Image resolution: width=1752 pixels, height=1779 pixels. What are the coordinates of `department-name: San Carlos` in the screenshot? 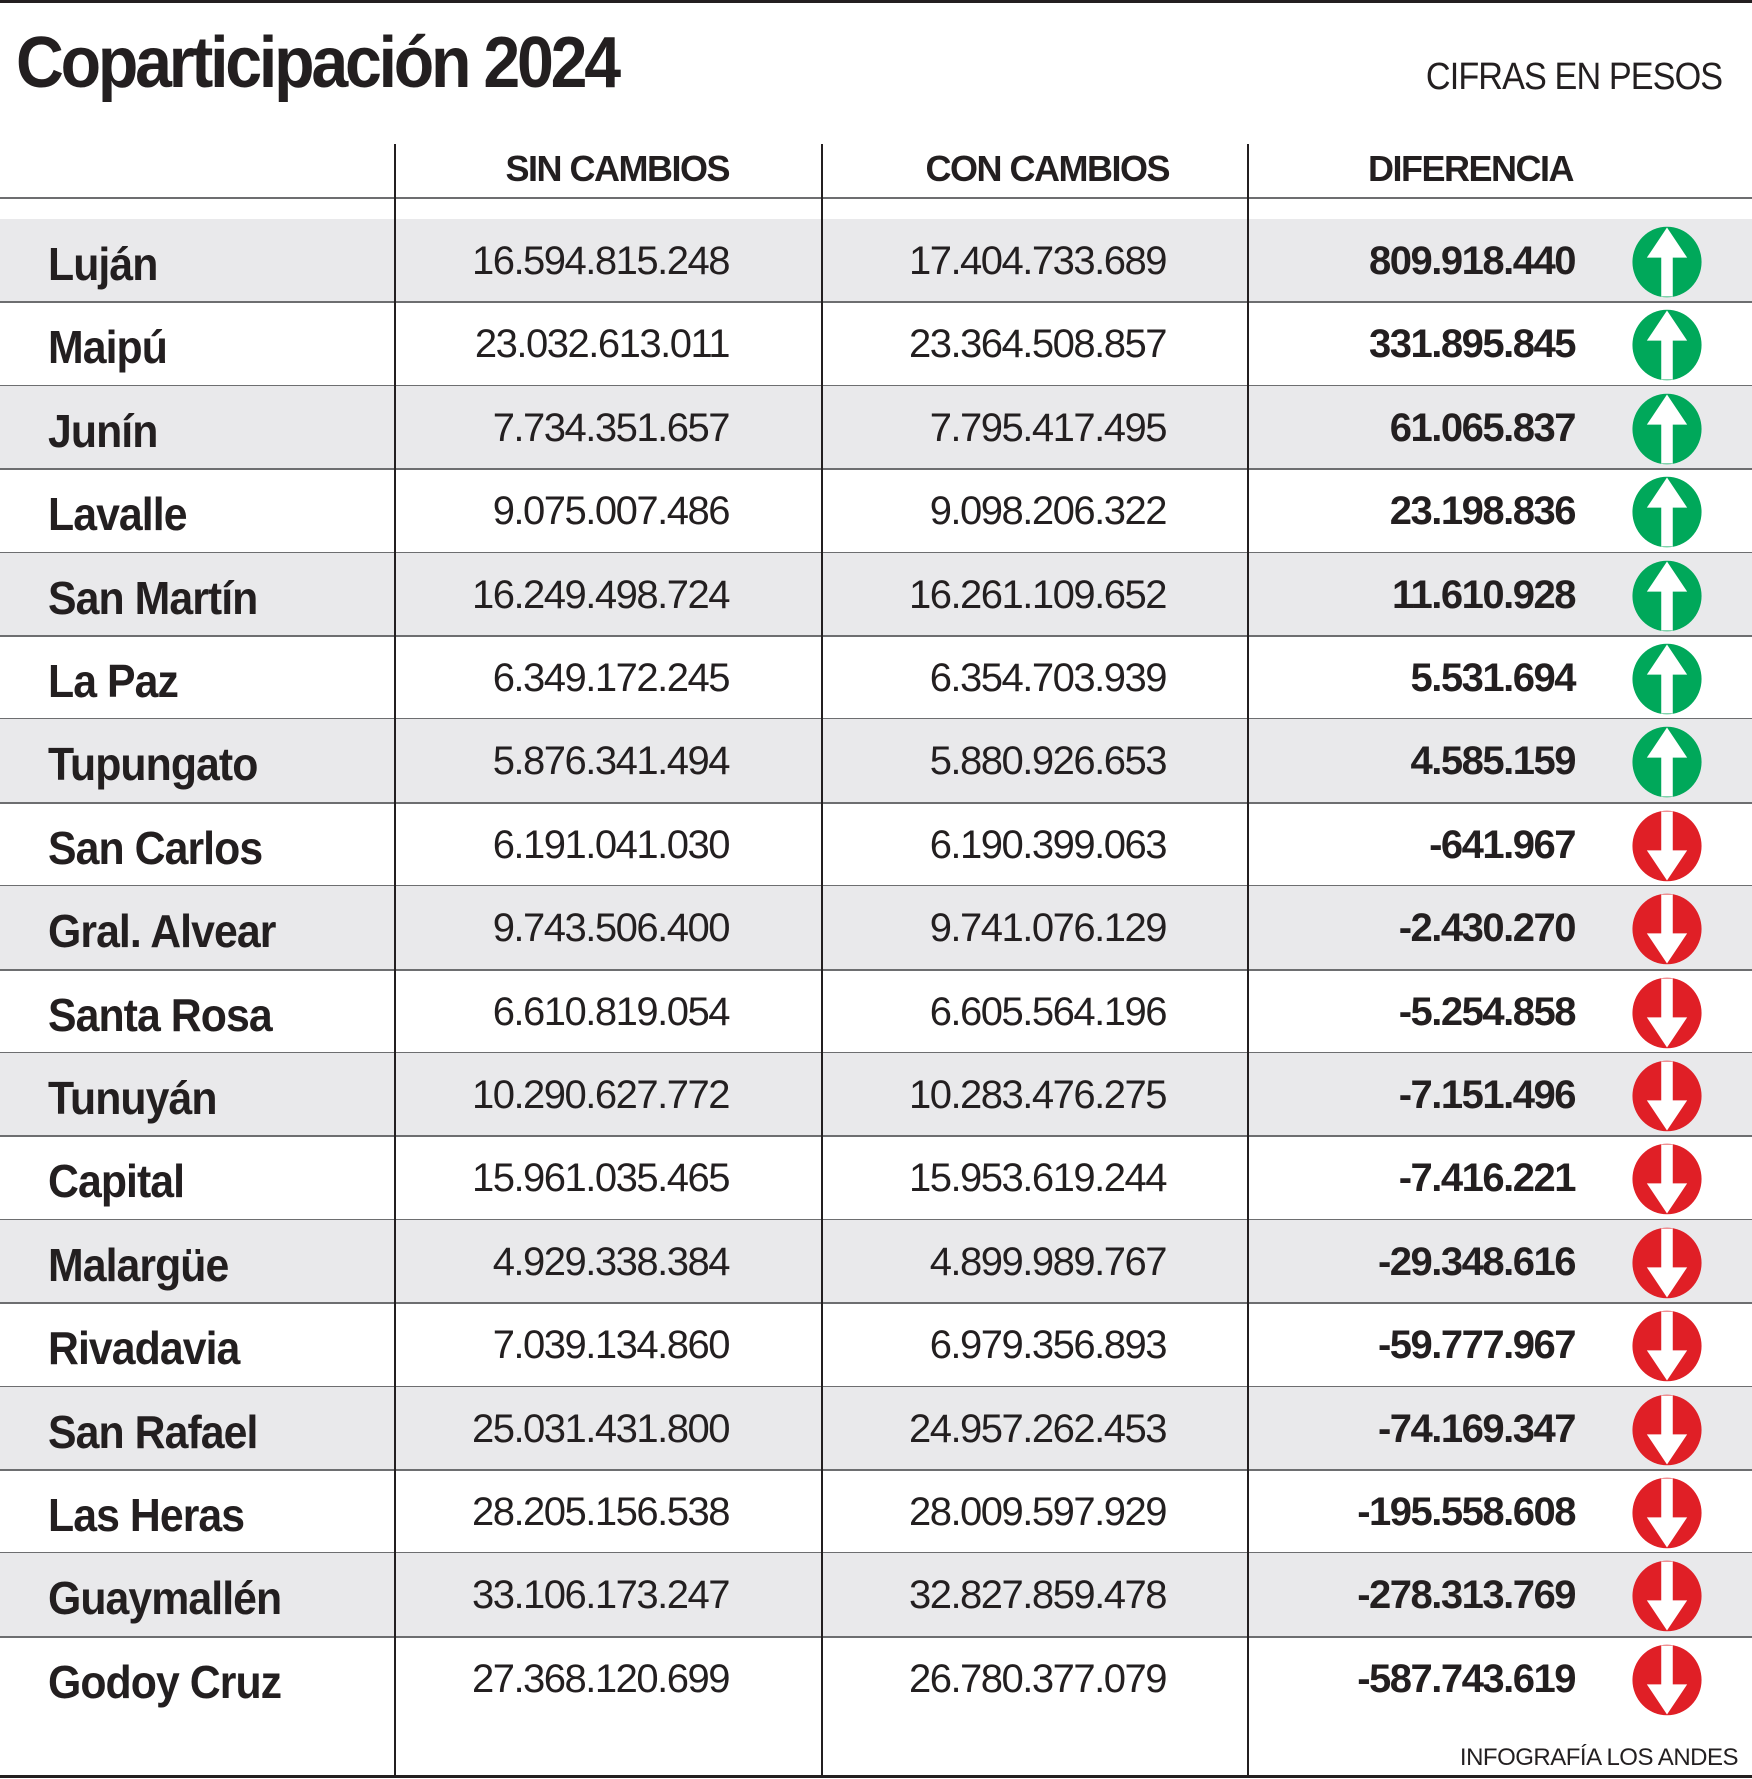 It's located at (155, 847).